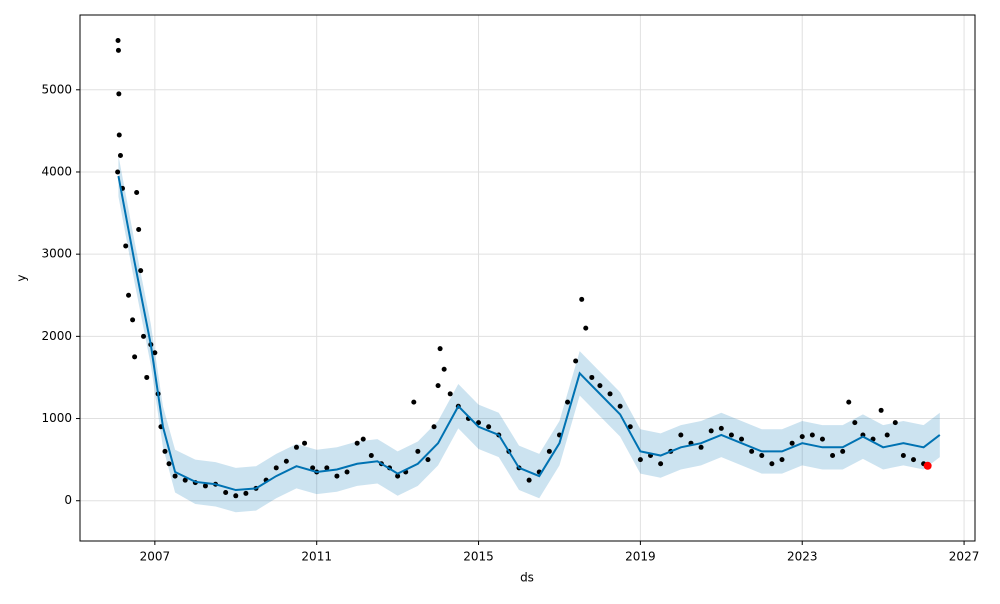 The image size is (1000, 604). Describe the element at coordinates (155, 557) in the screenshot. I see `x-tick-label: 2007` at that location.